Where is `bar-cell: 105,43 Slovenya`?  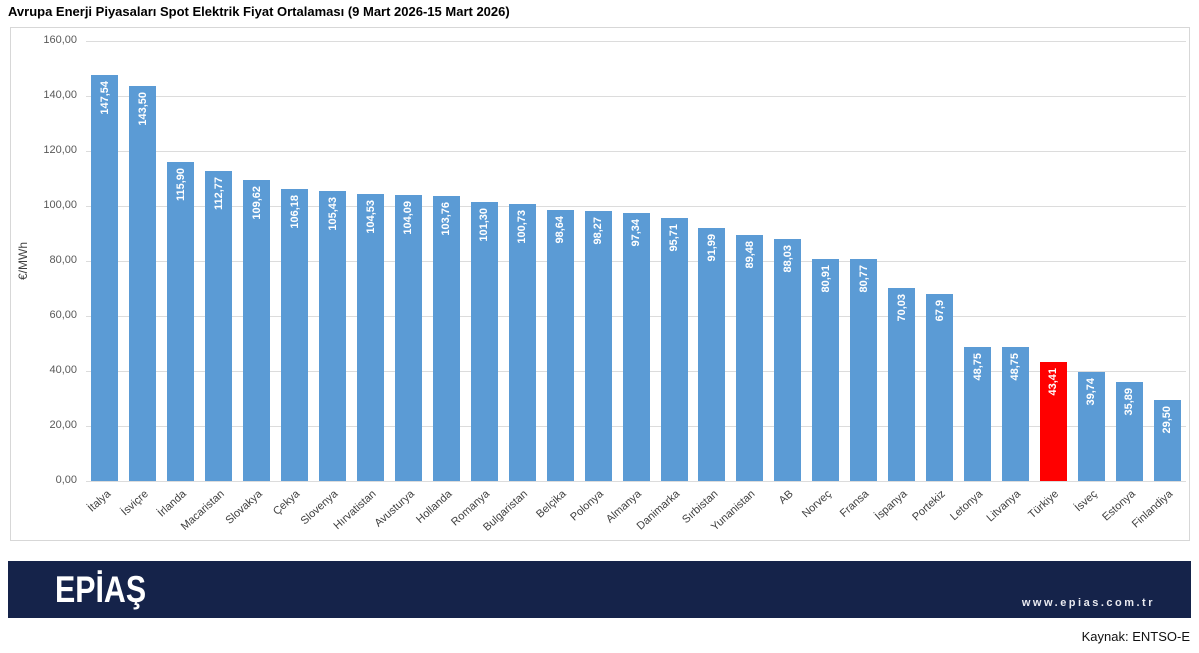
bar-cell: 105,43 Slovenya is located at coordinates (325, 284).